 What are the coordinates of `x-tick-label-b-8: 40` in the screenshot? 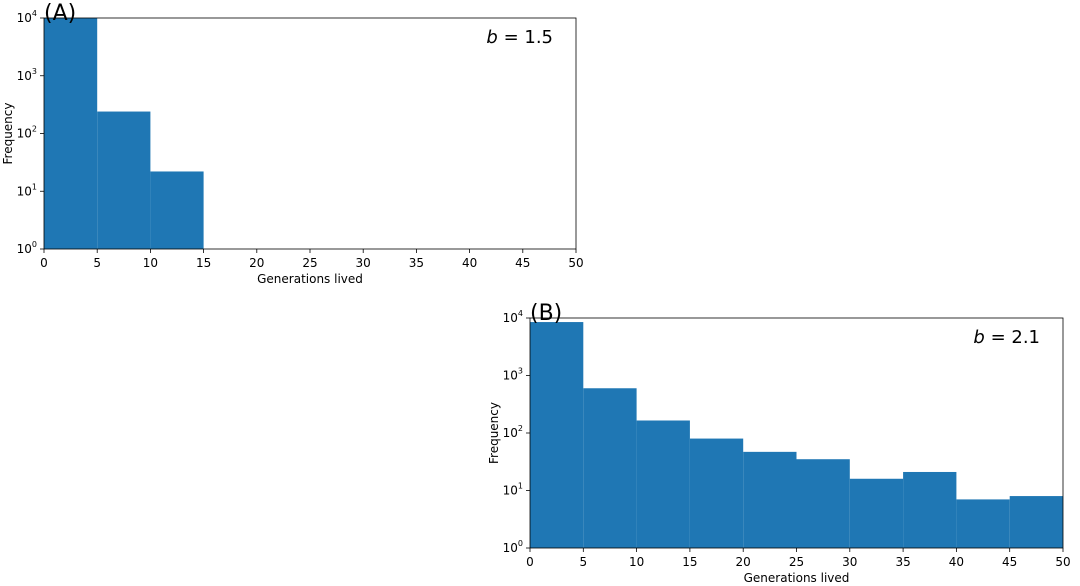 It's located at (956, 562).